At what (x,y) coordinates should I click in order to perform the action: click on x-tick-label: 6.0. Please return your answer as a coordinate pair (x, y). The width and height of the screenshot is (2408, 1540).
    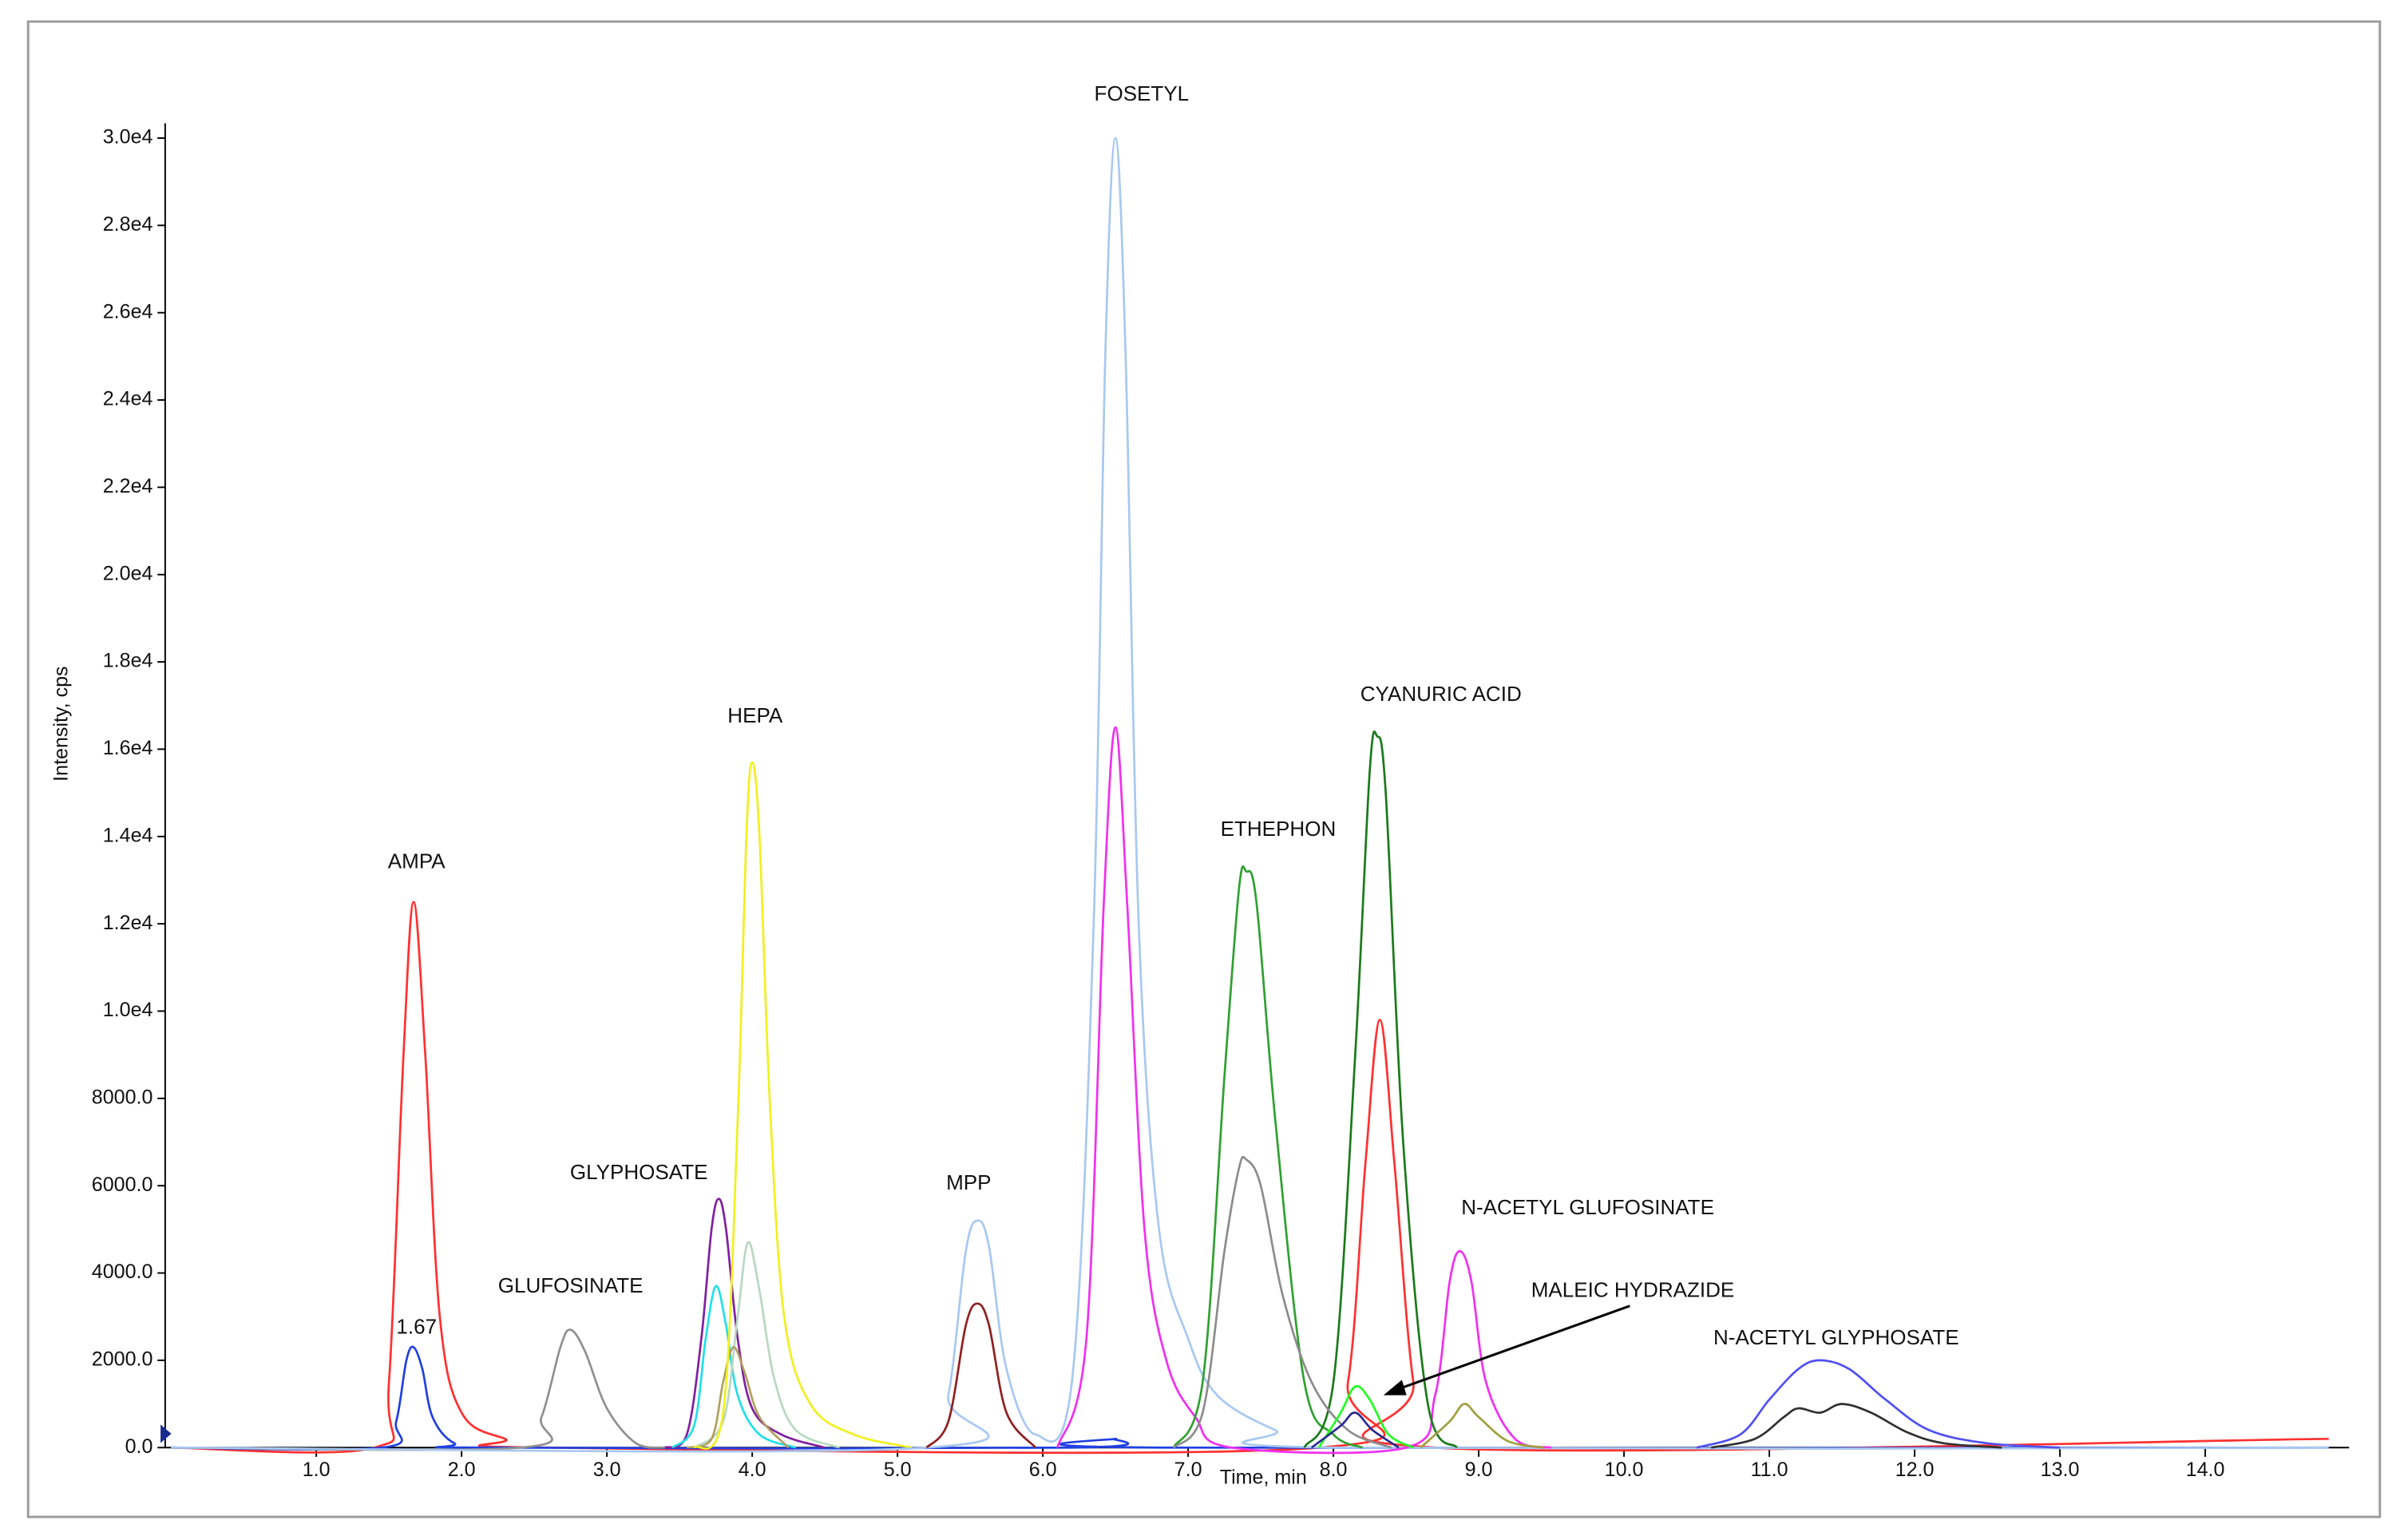
    Looking at the image, I should click on (1043, 1470).